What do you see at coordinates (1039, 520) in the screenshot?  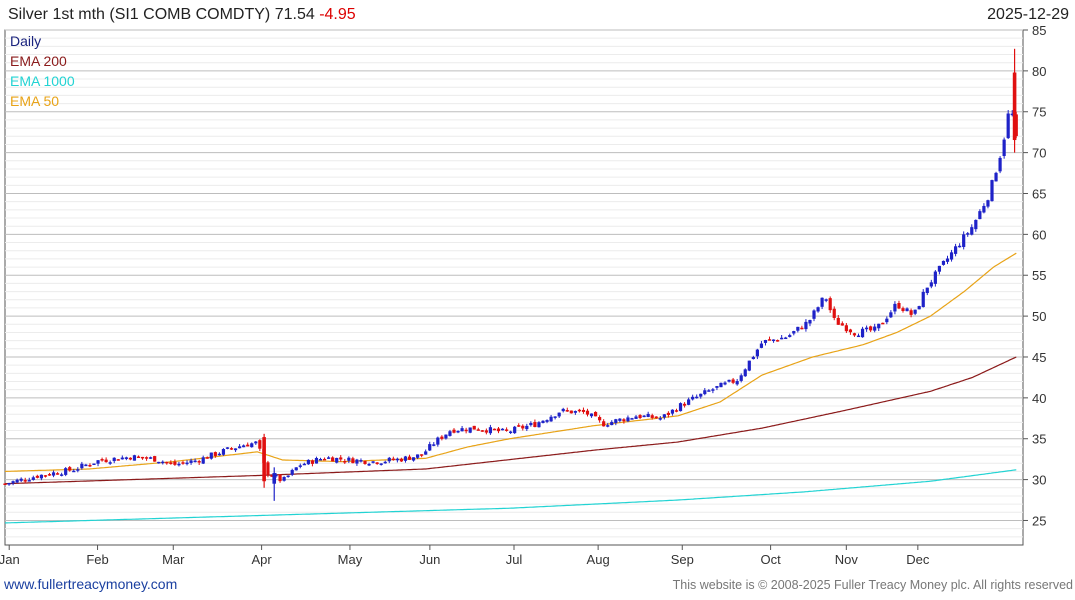 I see `y-tick-label: 25` at bounding box center [1039, 520].